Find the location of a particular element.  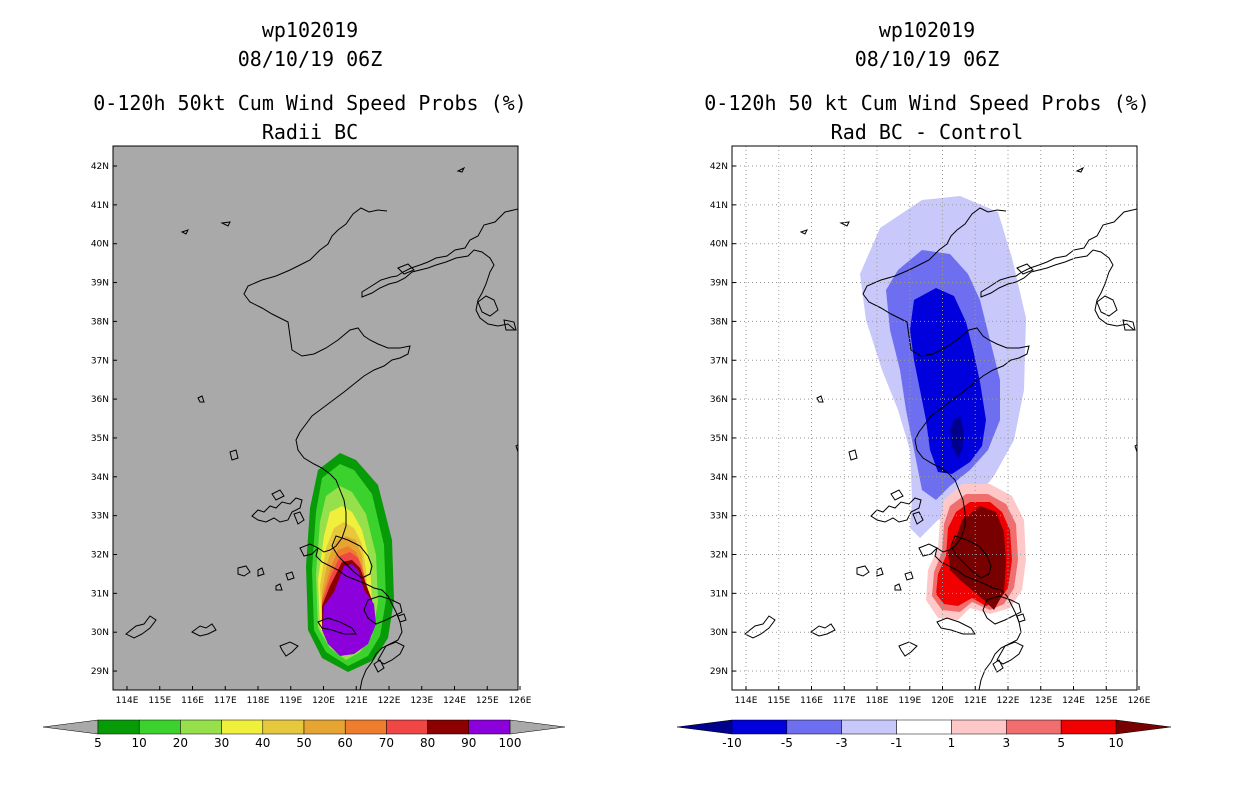

left-datetime: 08/10/19 06Z is located at coordinates (310, 59).